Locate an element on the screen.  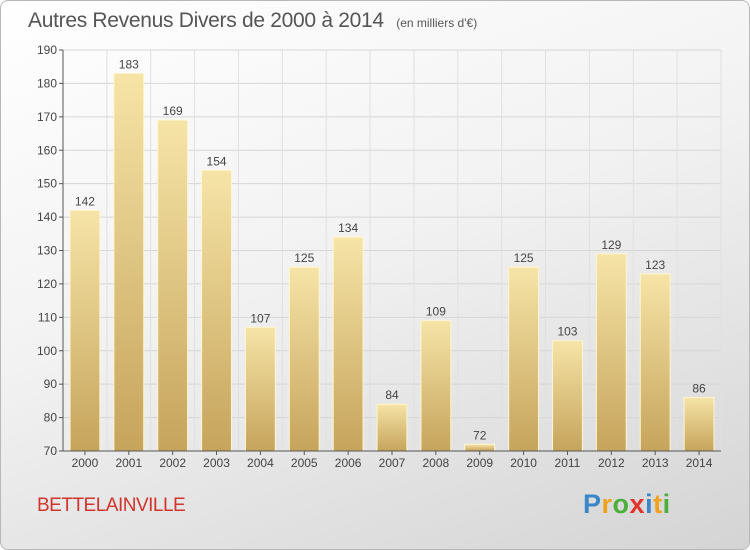
data-label: 134 is located at coordinates (348, 228).